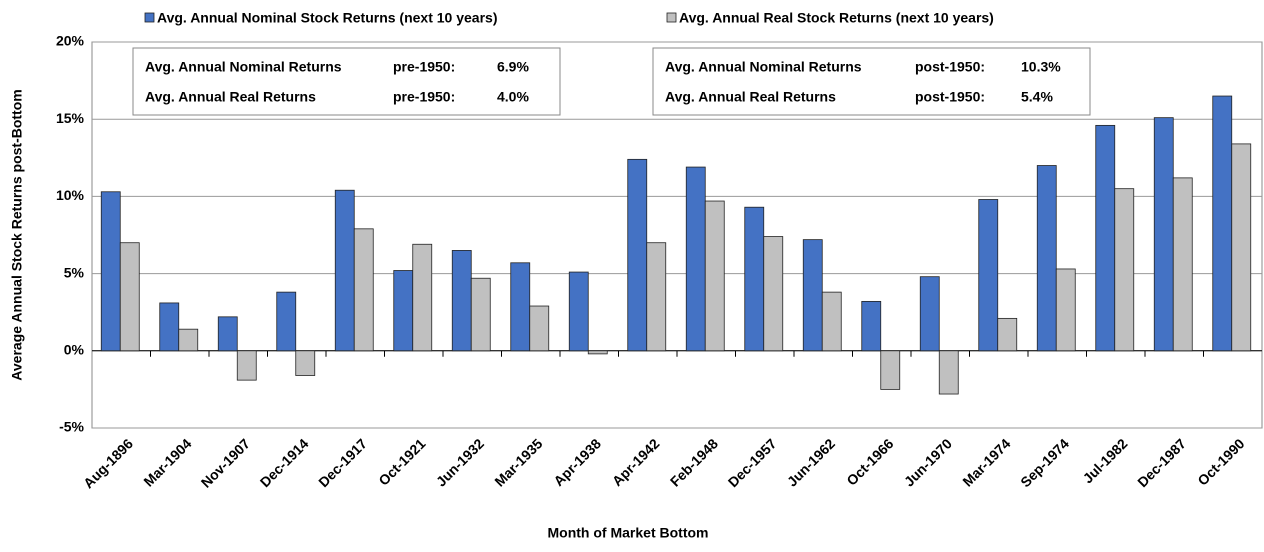  I want to click on x-tick-label: Oct-1921, so click(401, 461).